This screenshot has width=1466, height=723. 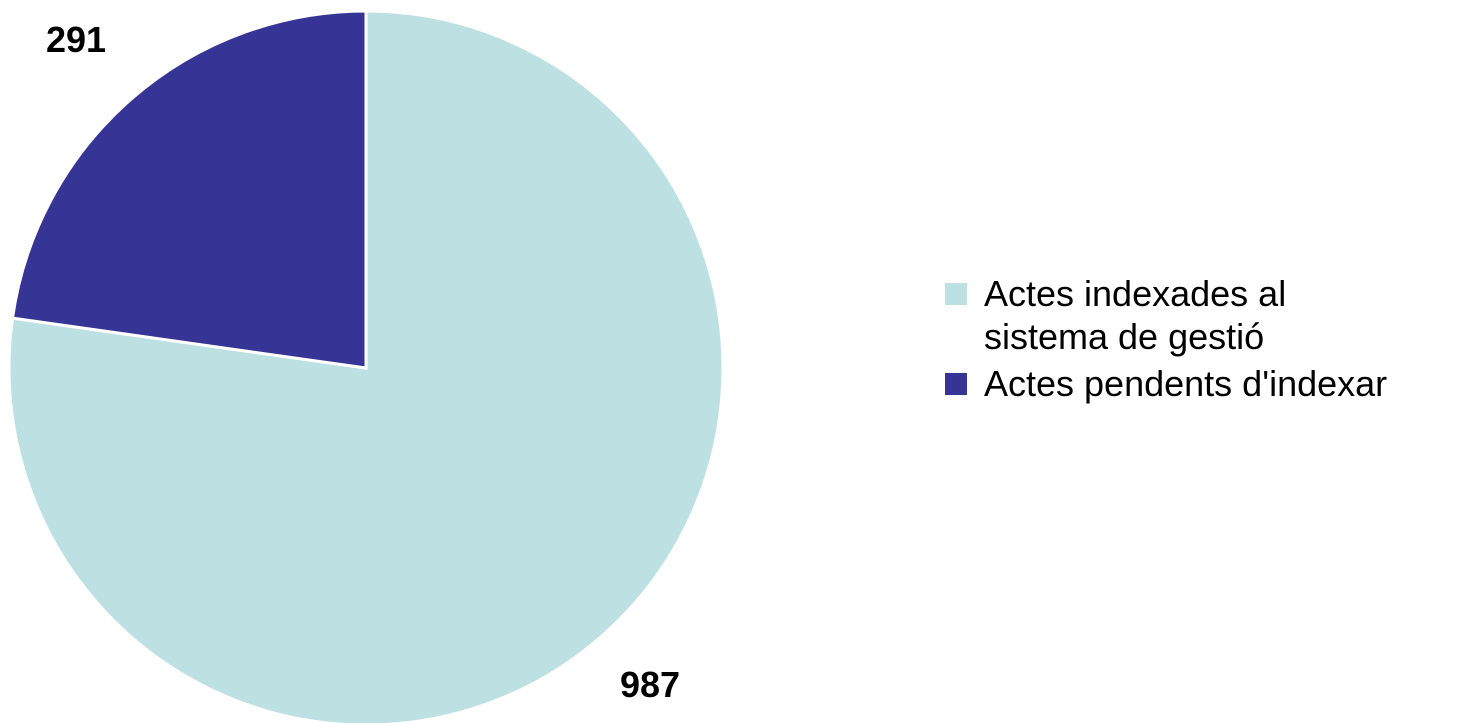 I want to click on legend-item-pending: Actes pendents d'indexar, so click(x=1202, y=383).